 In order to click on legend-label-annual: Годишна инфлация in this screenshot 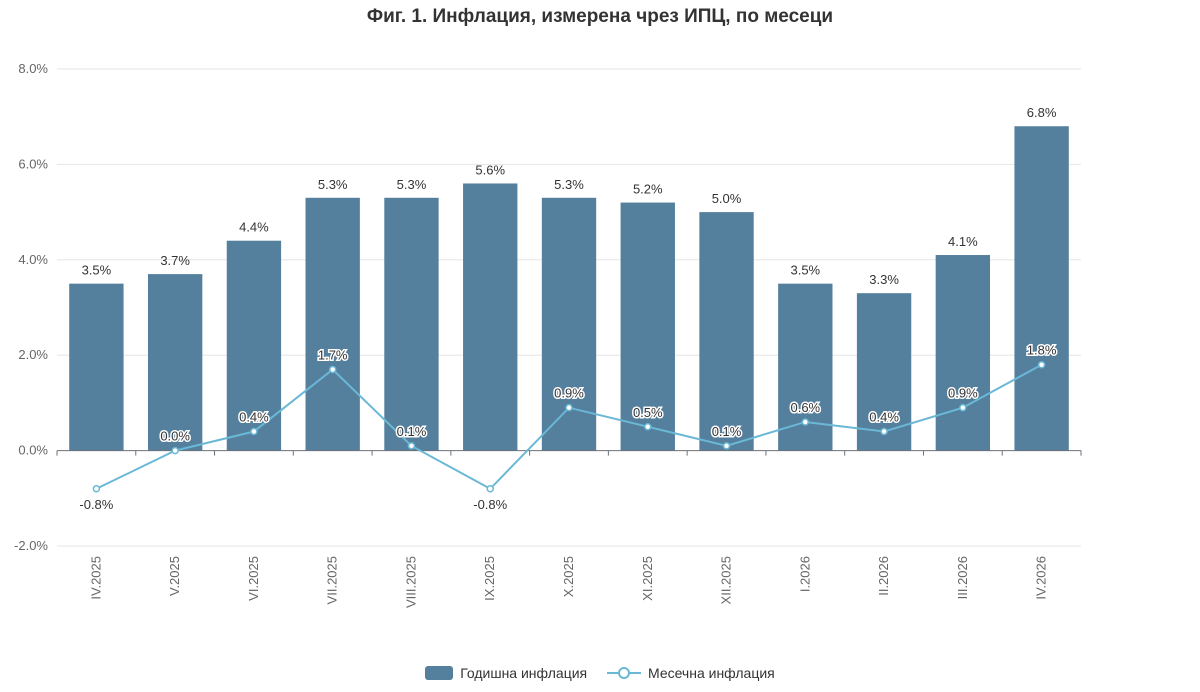, I will do `click(524, 673)`.